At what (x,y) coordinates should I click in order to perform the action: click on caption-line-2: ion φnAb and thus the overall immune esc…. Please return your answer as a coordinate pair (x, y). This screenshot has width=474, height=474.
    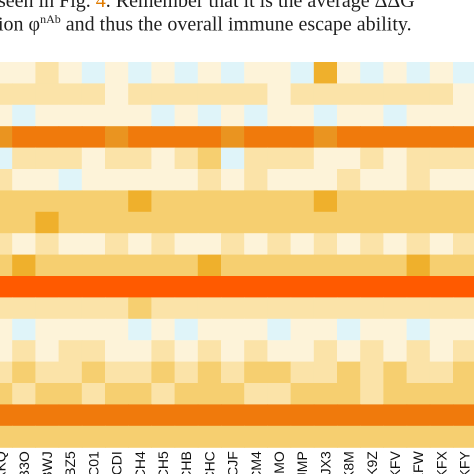
    Looking at the image, I should click on (206, 24).